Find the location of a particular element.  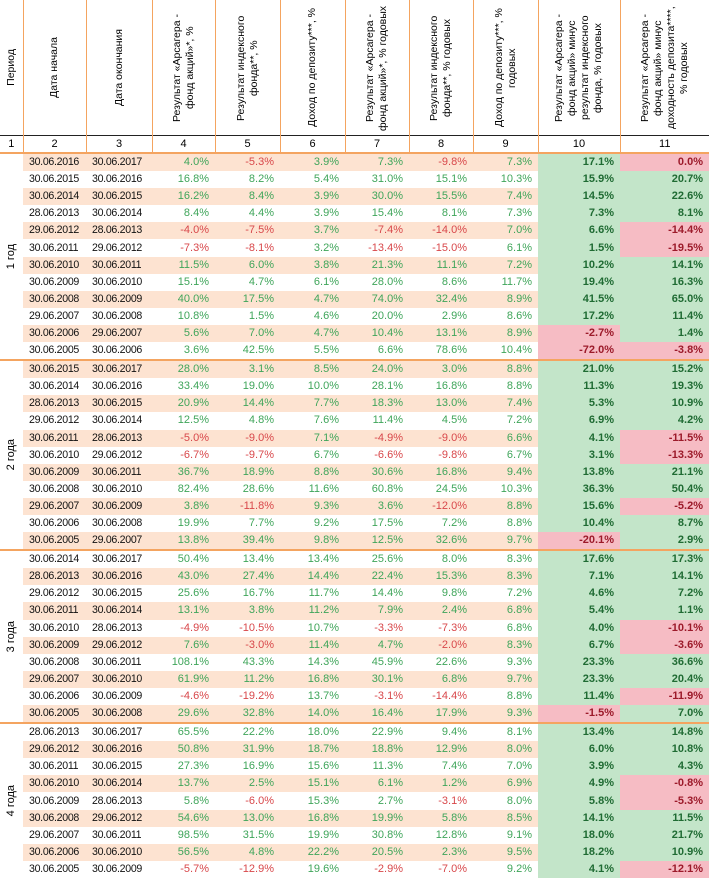

end-date-cell: 28.06.2013 is located at coordinates (117, 800).